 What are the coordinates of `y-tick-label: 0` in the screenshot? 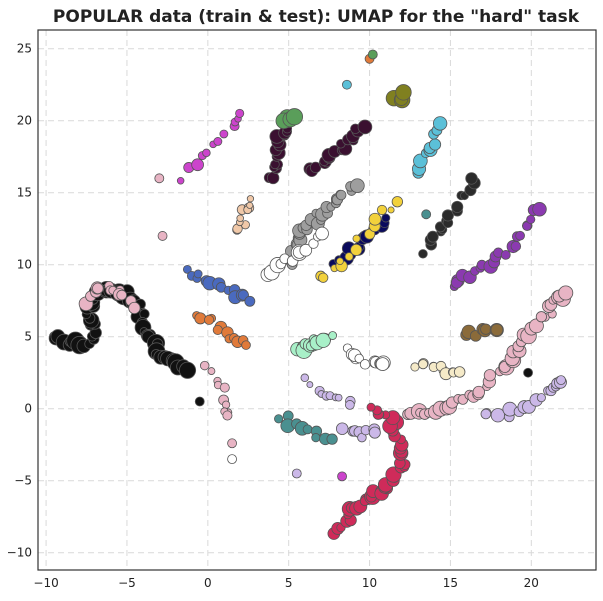 It's located at (28, 409).